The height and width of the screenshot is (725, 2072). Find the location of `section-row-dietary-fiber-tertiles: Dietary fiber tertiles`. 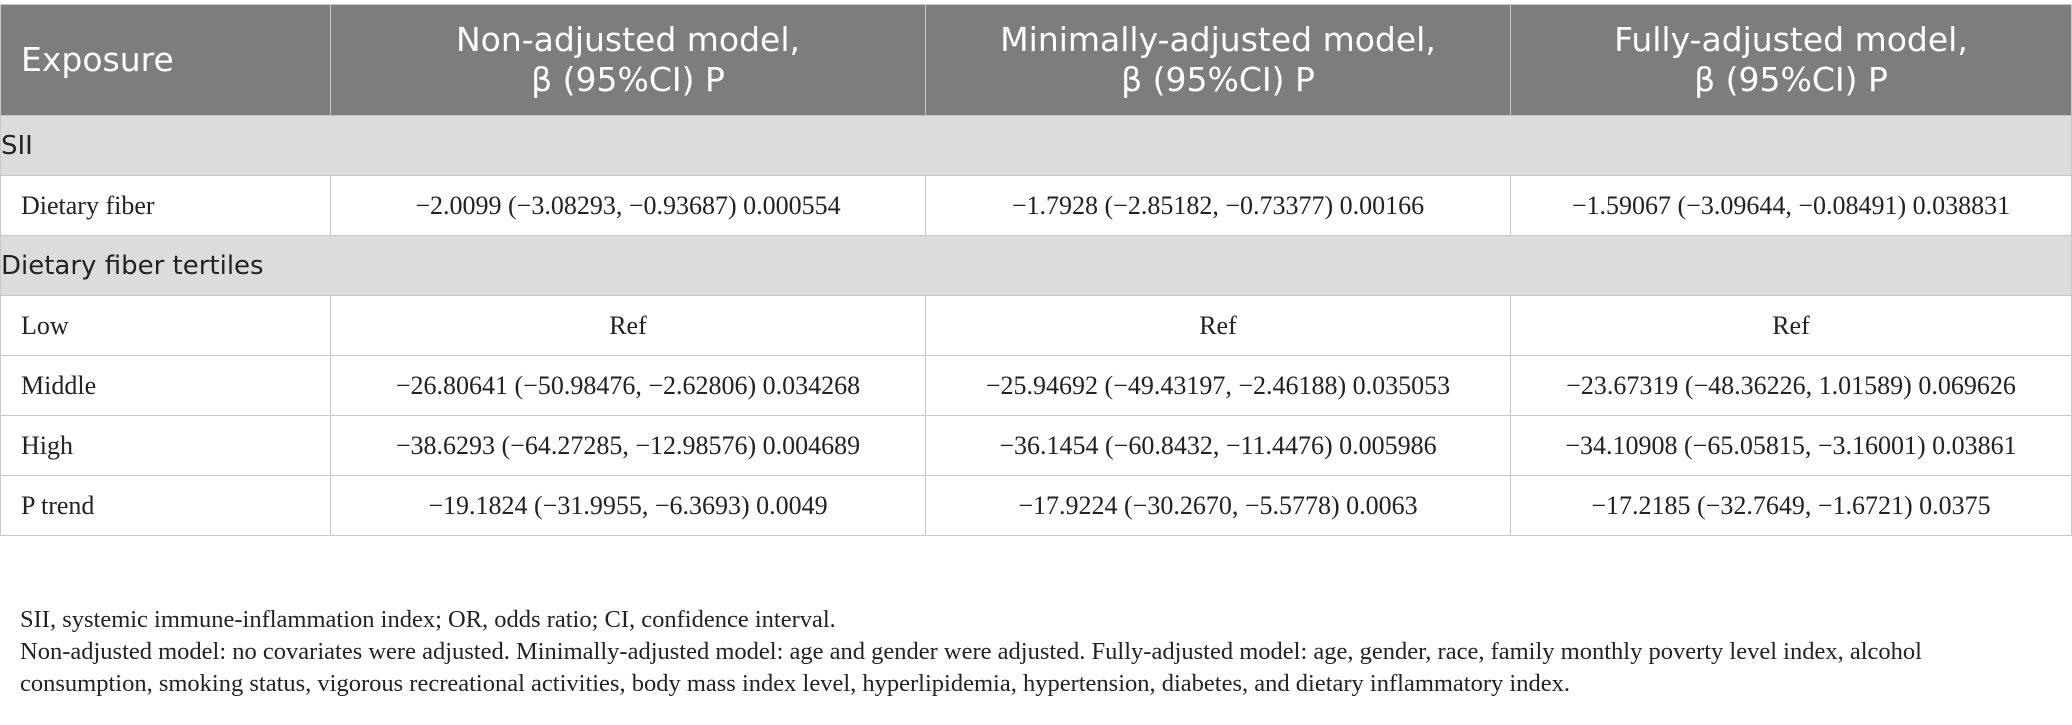

section-row-dietary-fiber-tertiles: Dietary fiber tertiles is located at coordinates (1036, 265).